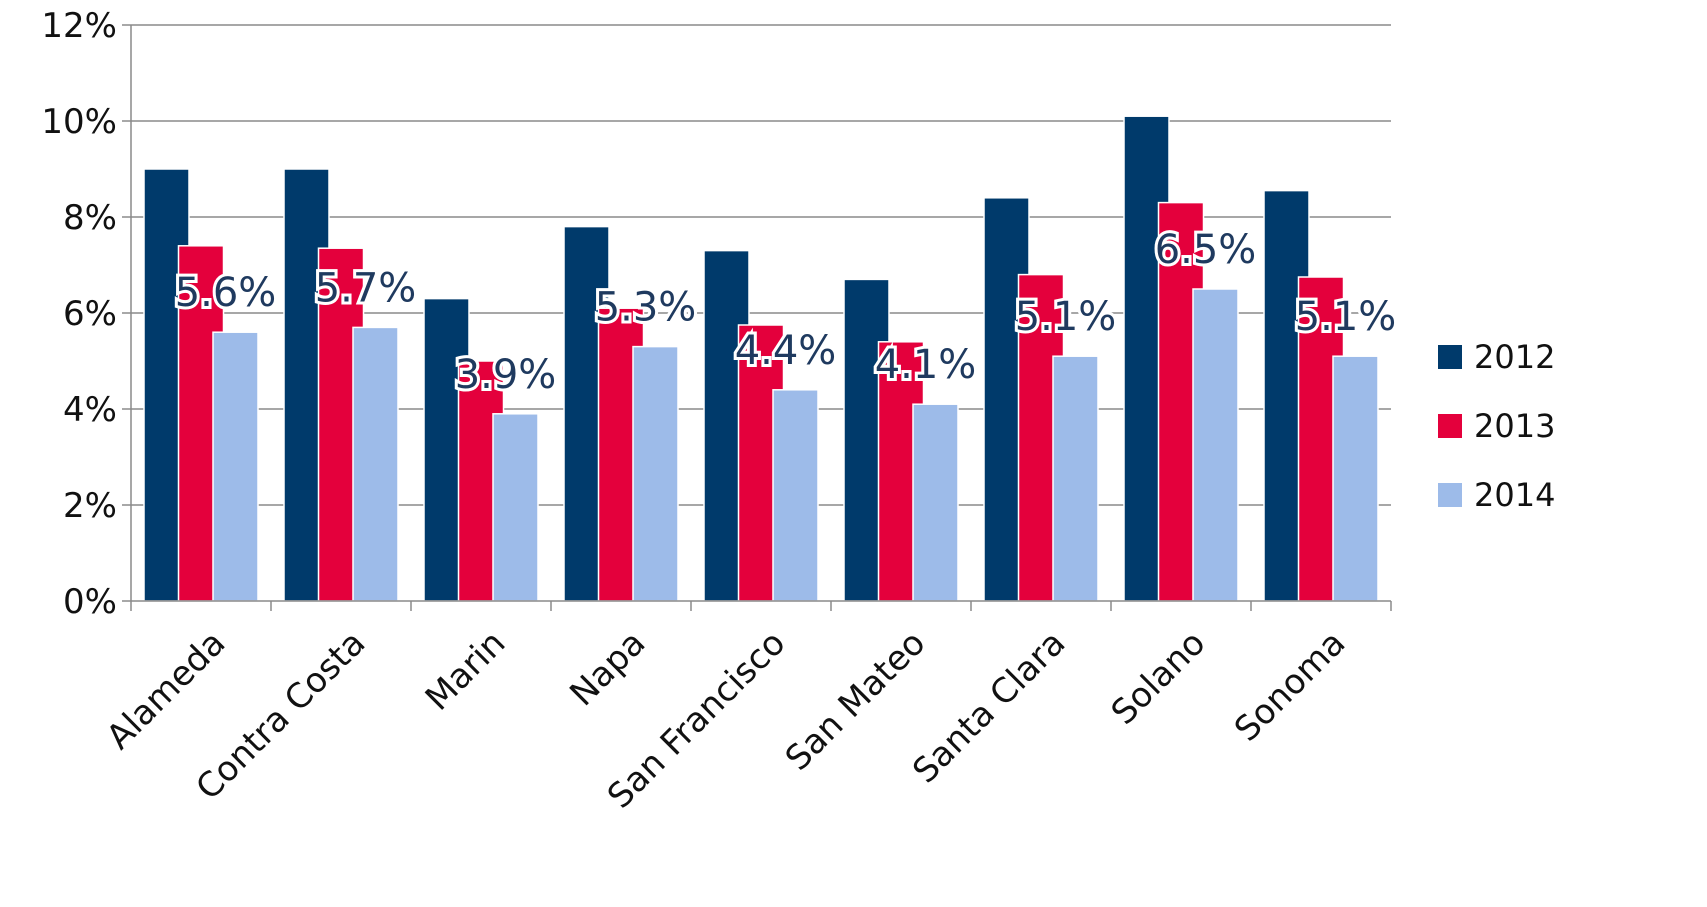 This screenshot has width=1707, height=907. What do you see at coordinates (79, 26) in the screenshot?
I see `y-tick-label: 12%` at bounding box center [79, 26].